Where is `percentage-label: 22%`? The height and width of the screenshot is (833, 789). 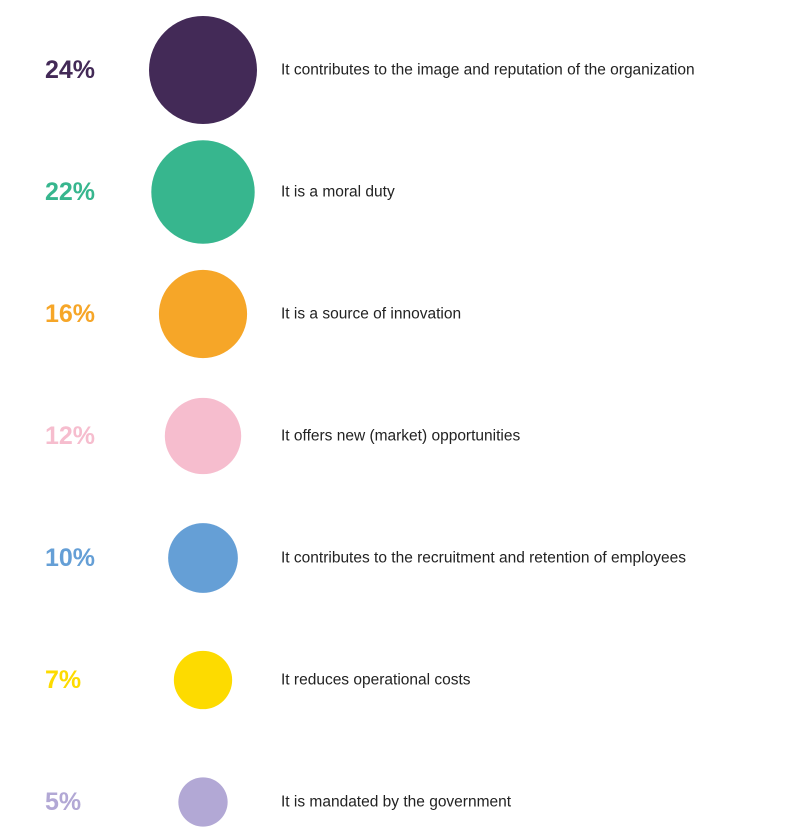 percentage-label: 22% is located at coordinates (70, 192).